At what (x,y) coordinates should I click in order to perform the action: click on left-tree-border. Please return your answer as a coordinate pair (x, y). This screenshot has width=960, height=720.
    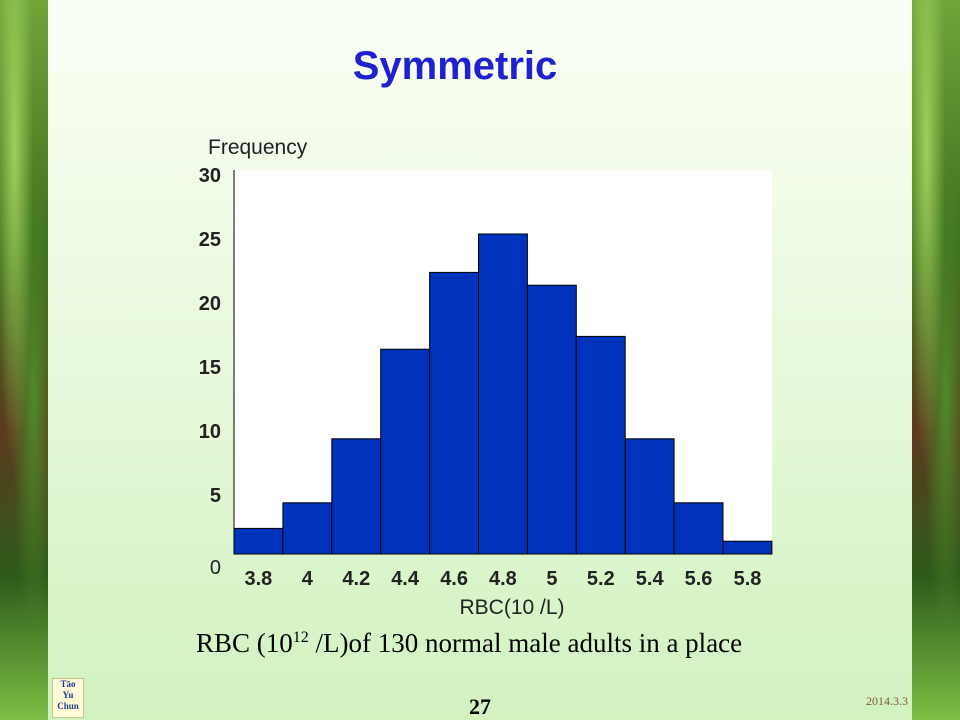
    Looking at the image, I should click on (24, 360).